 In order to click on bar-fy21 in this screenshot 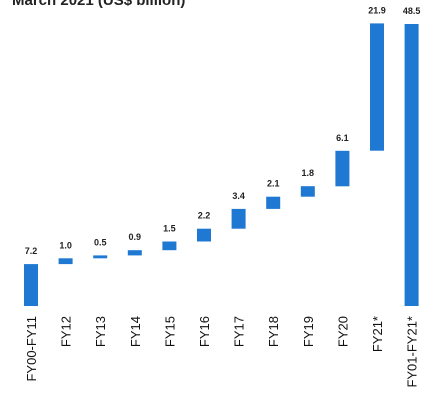, I will do `click(377, 87)`.